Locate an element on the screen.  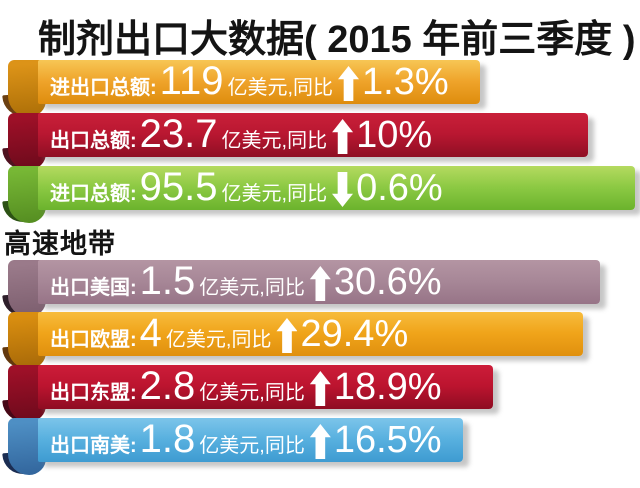
bar-percent: 10% is located at coordinates (394, 135).